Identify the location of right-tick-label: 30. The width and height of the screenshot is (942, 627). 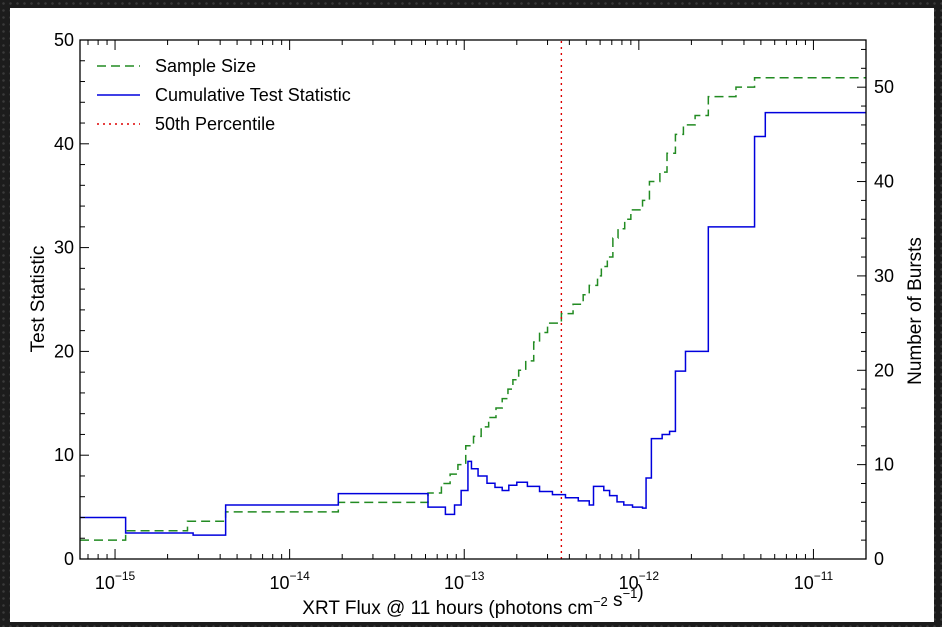
(884, 276).